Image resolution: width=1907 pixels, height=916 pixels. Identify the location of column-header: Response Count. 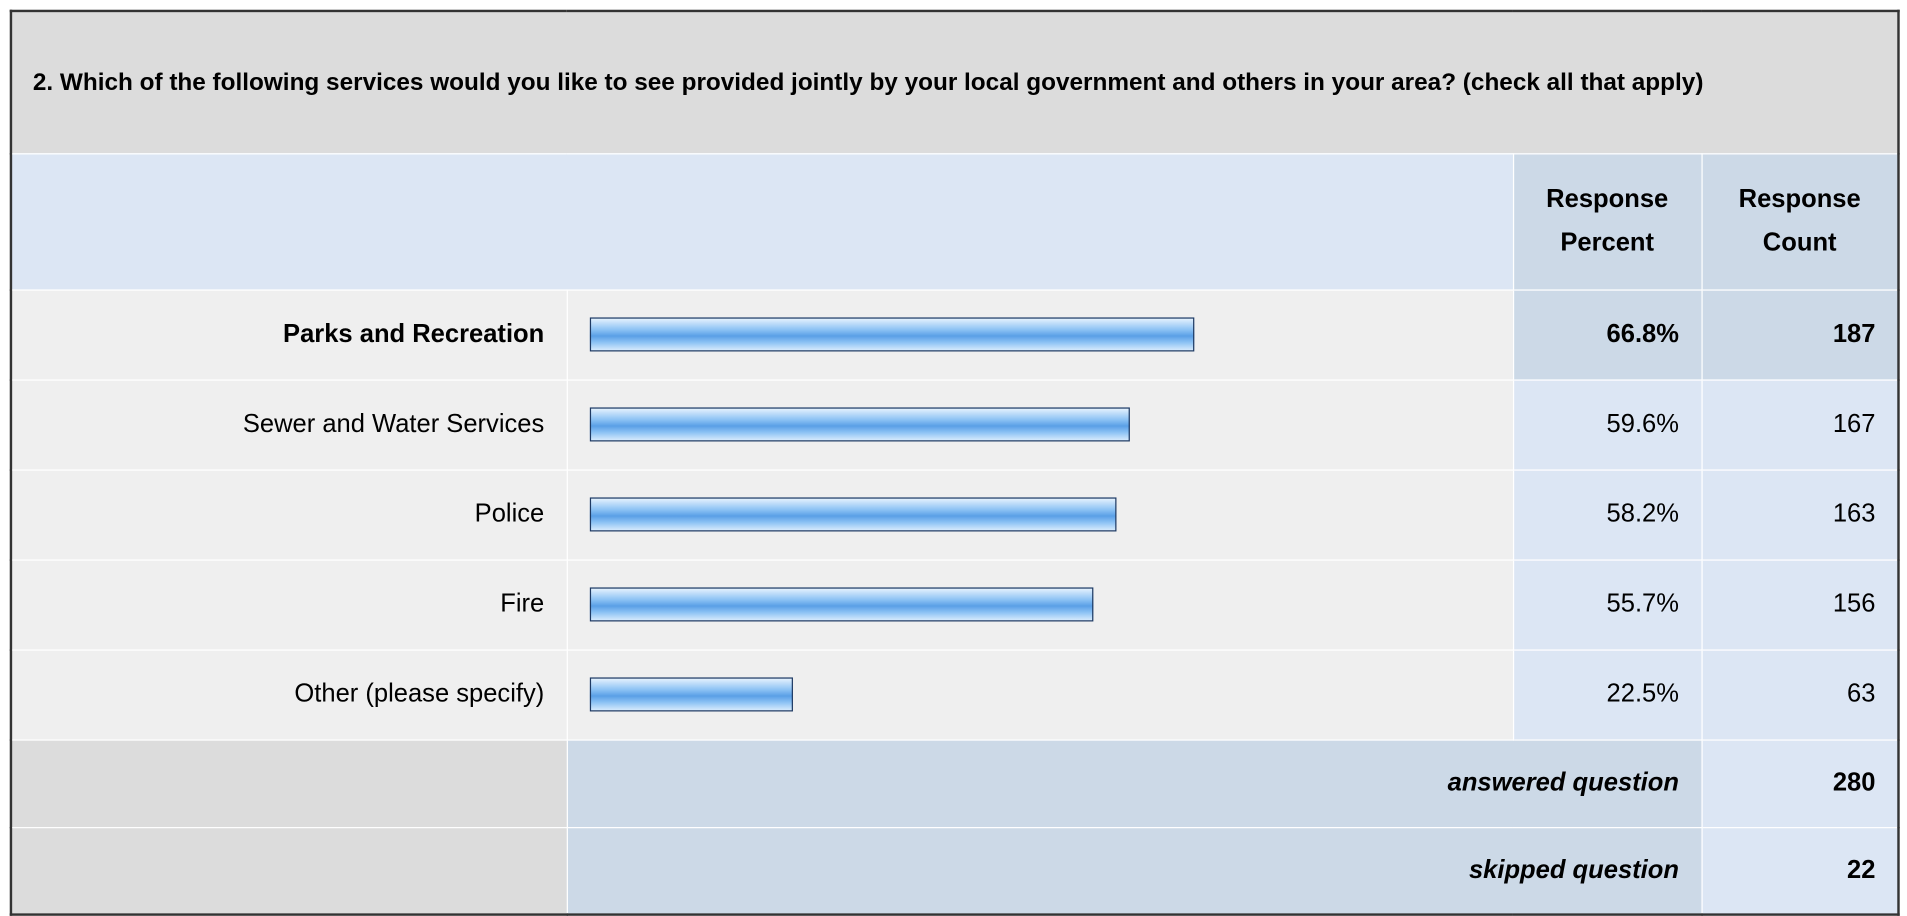
(1800, 221).